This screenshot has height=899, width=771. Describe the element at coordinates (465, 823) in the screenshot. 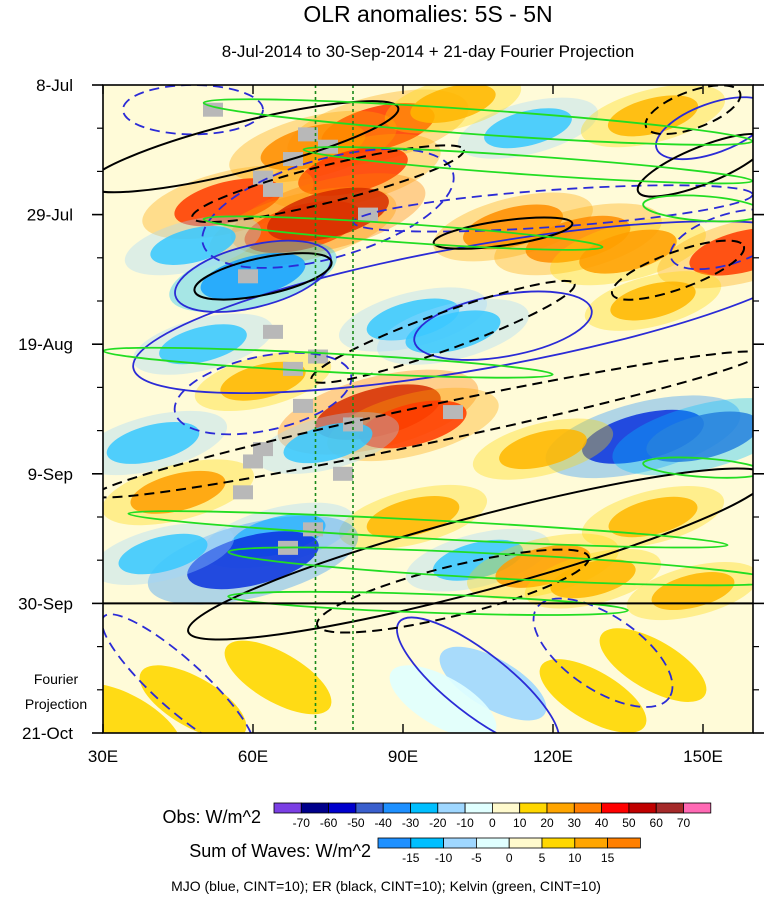

I see `obs-colorbar-label-6: -10` at that location.